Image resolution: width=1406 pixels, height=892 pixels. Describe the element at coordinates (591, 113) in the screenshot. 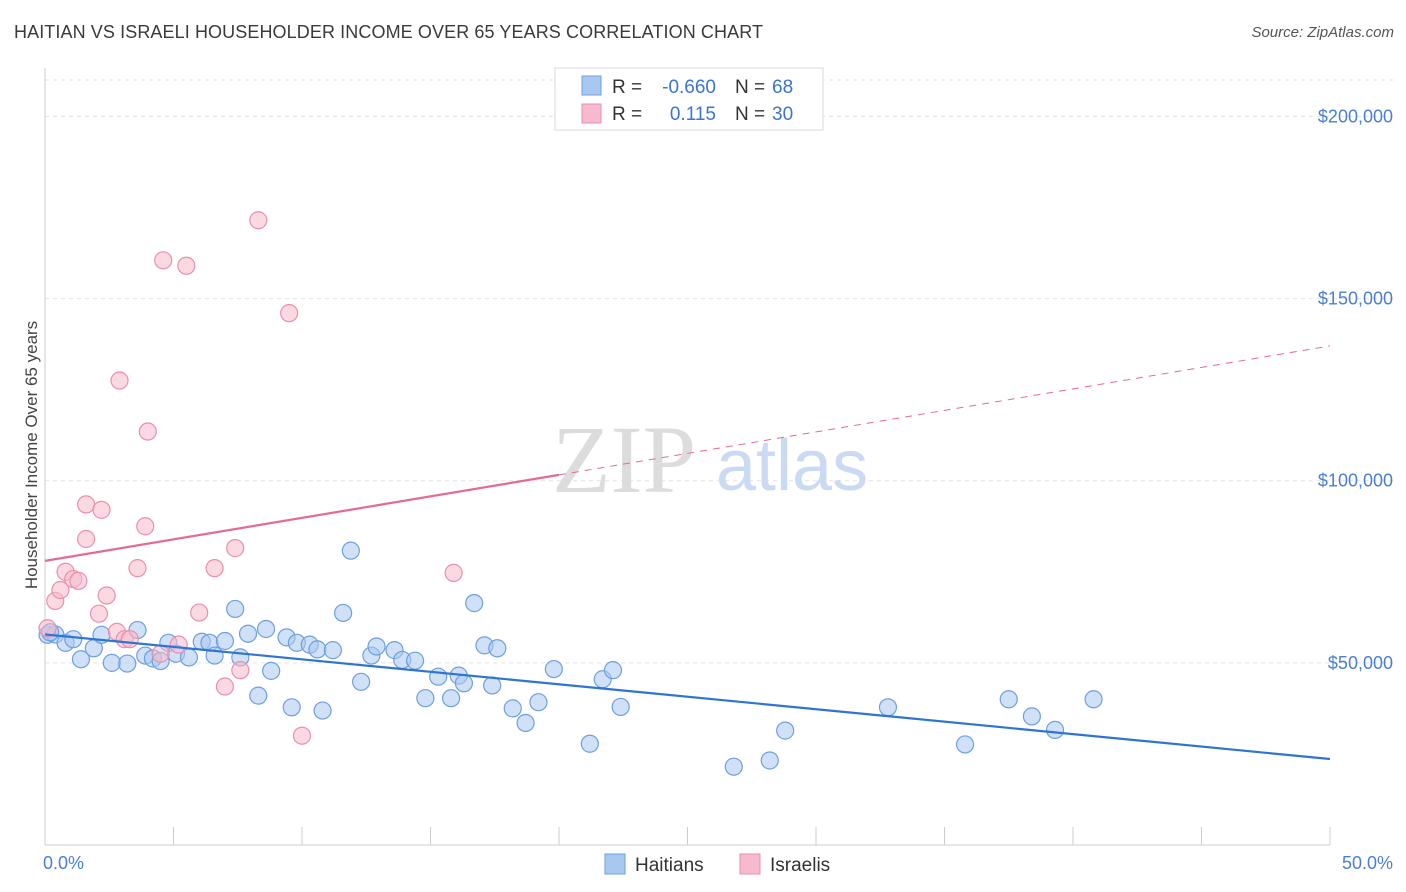

I see `legend-swatch-israelis` at that location.